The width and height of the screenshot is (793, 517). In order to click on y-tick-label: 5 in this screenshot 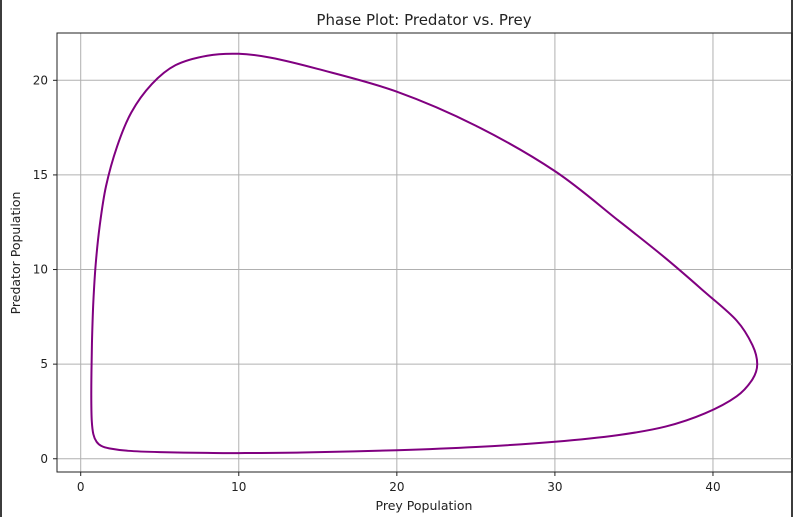, I will do `click(44, 364)`.